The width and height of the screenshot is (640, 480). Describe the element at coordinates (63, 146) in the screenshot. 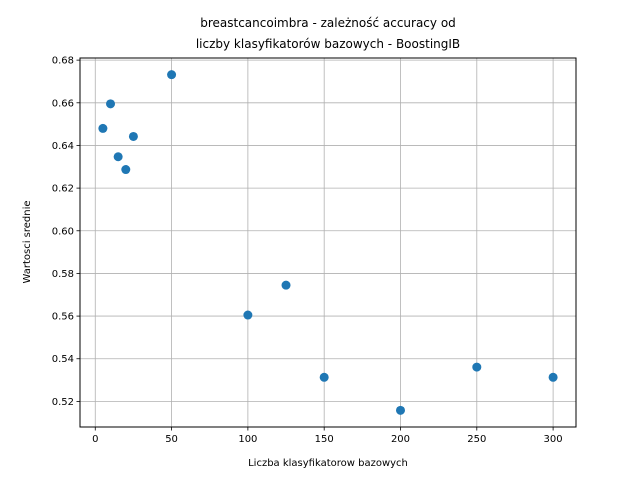

I see `y-tick-label: 0.64` at that location.